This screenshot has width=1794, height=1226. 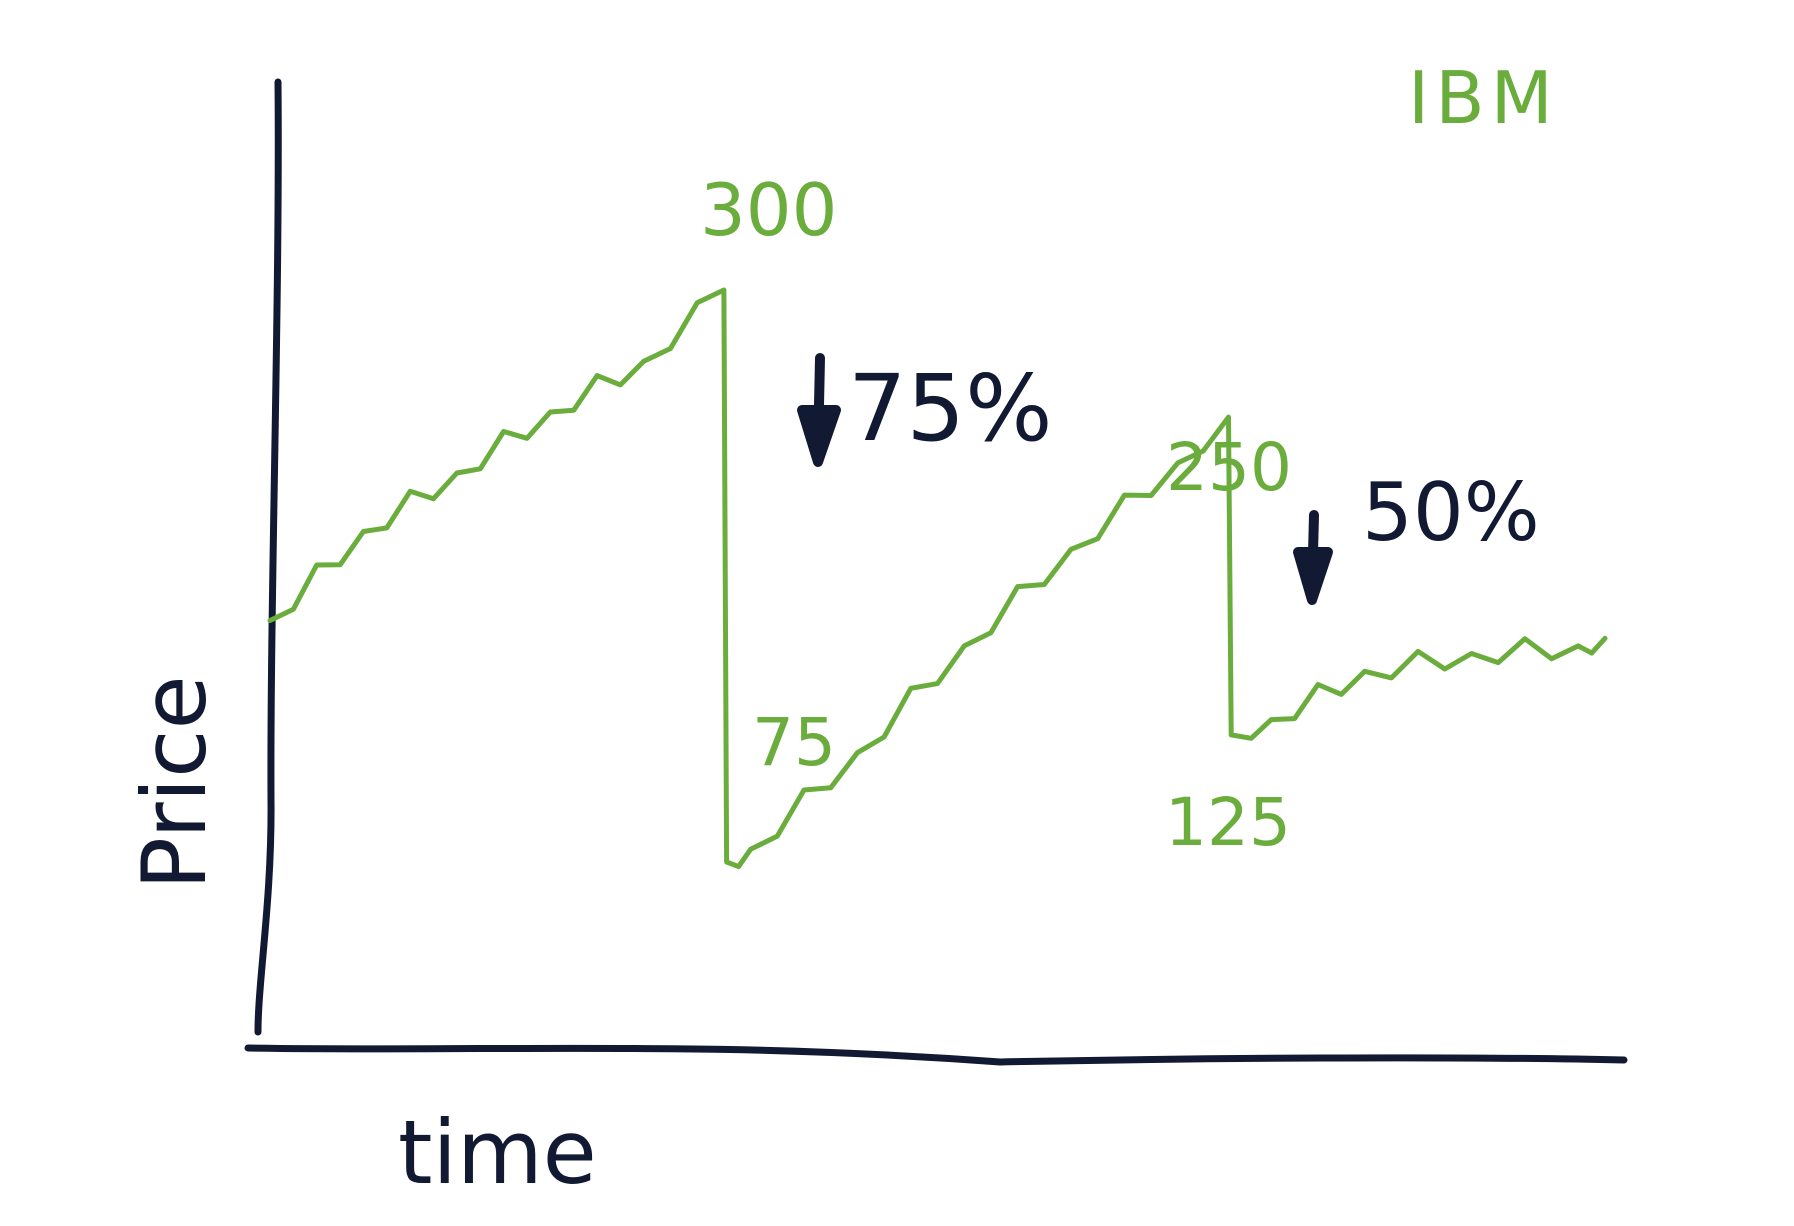 I want to click on x-axis, so click(x=936, y=1055).